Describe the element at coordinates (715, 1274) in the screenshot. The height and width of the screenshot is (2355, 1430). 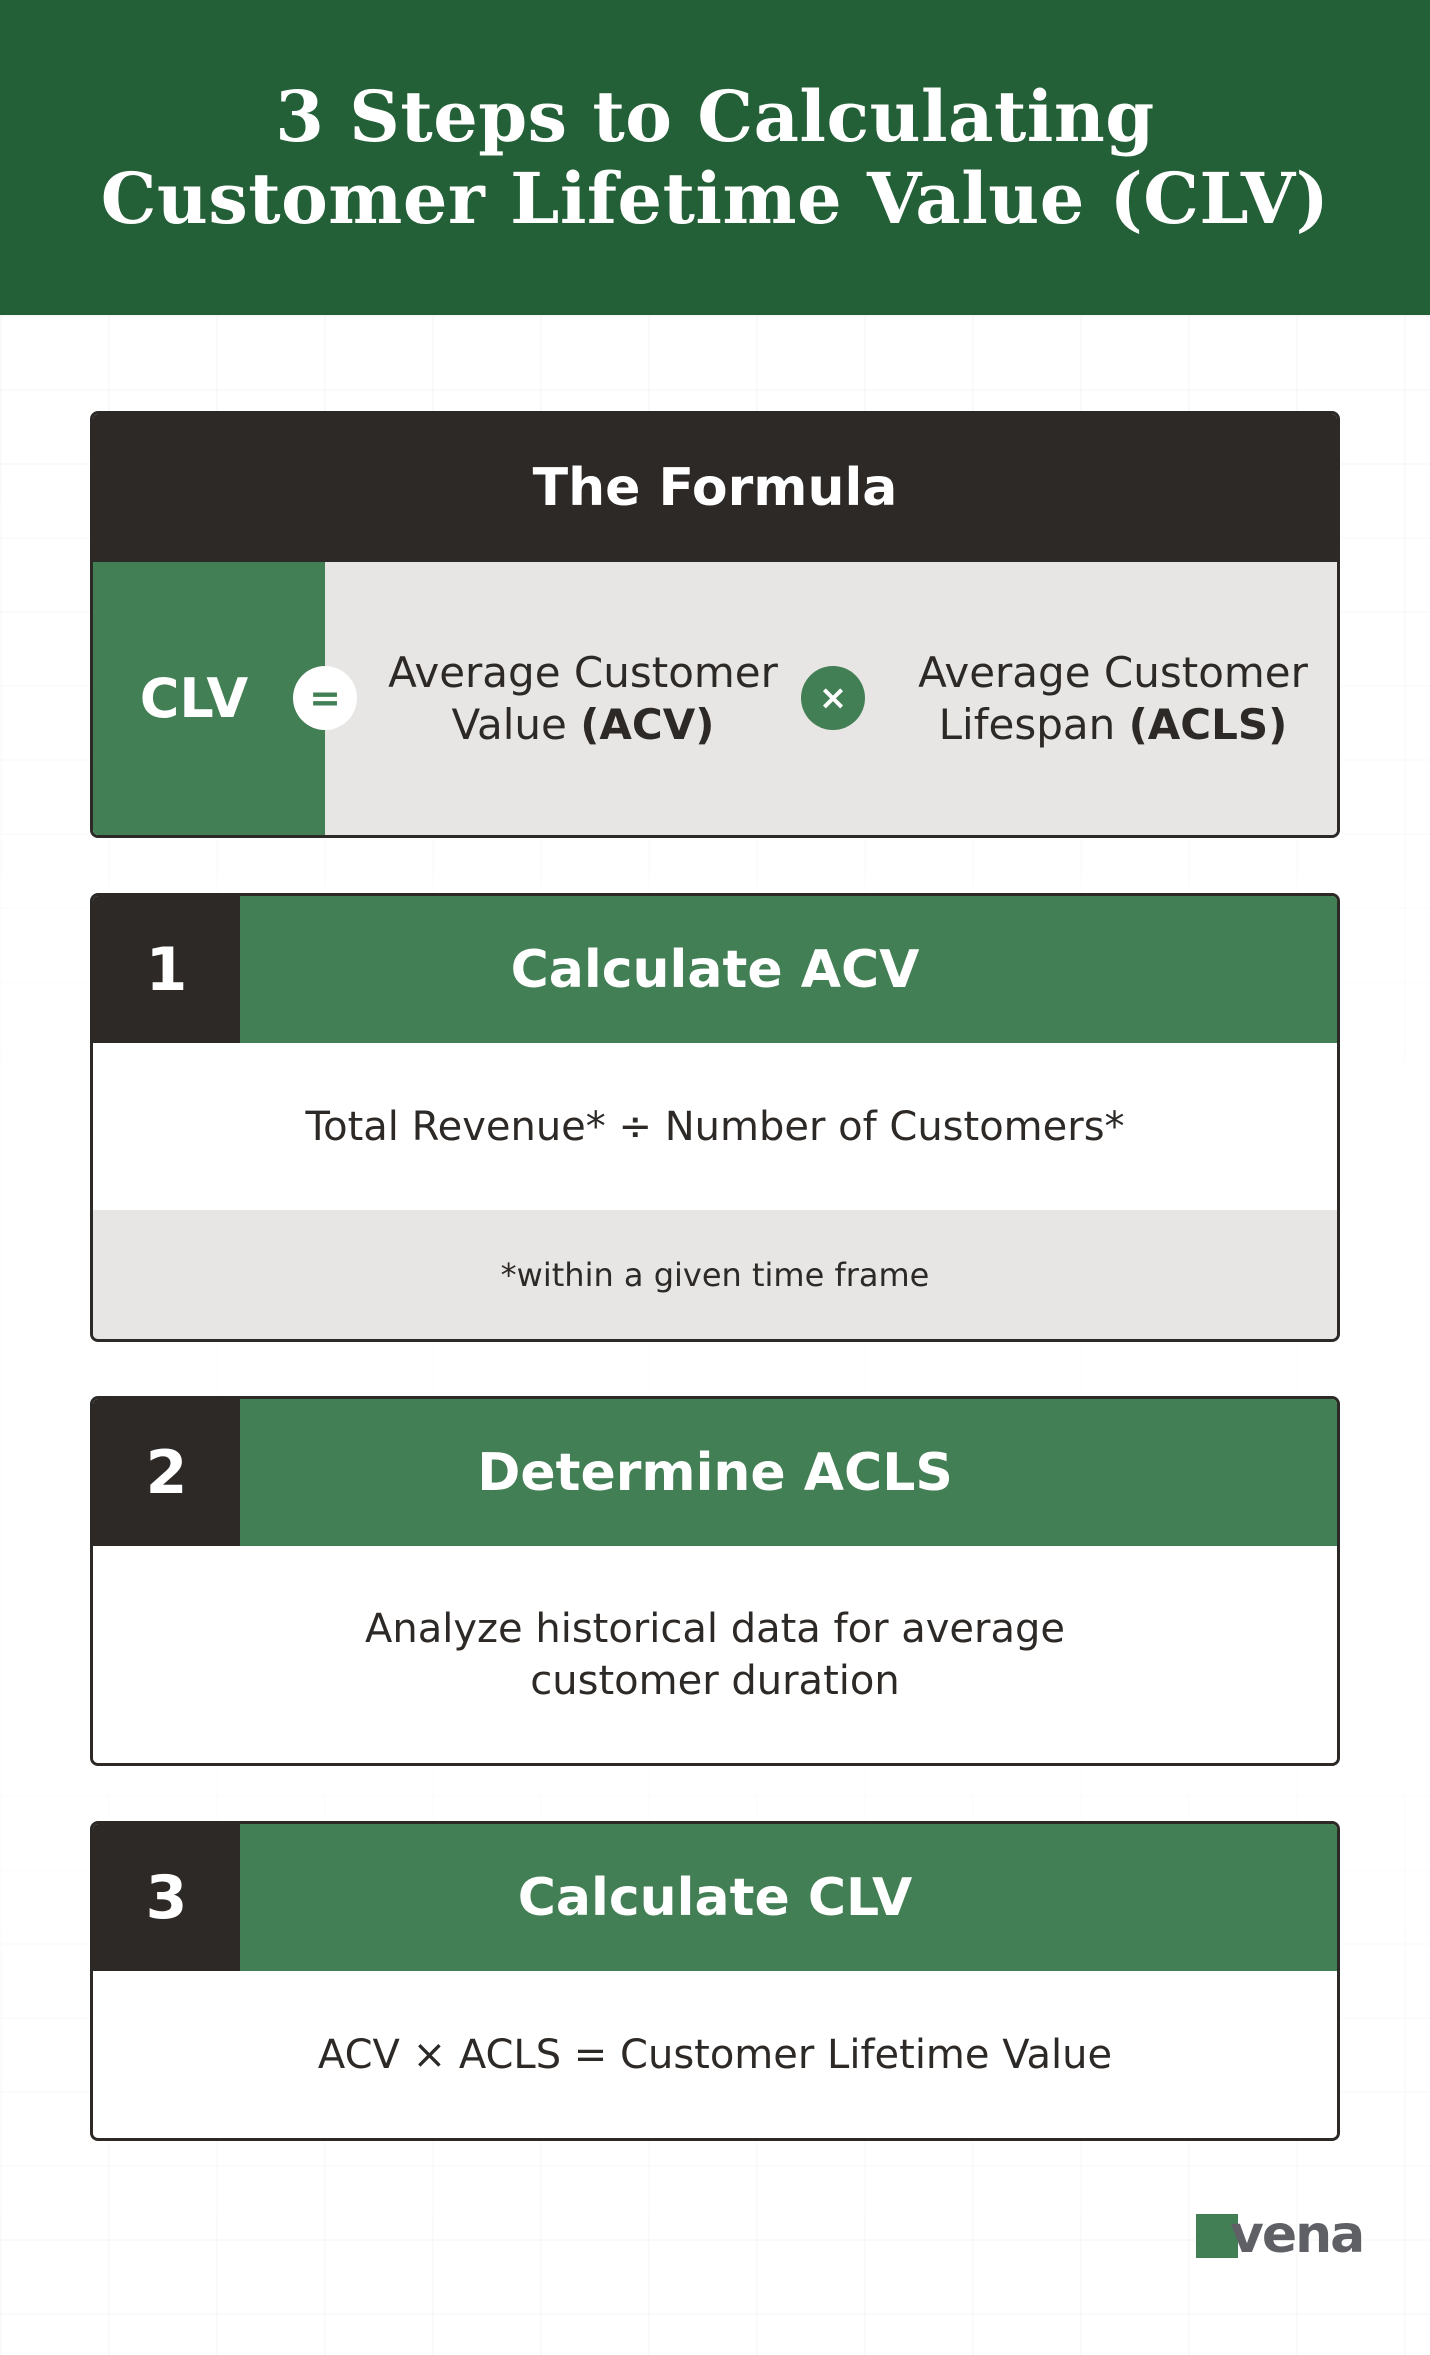
I see `step-footnote: *within a given time frame` at that location.